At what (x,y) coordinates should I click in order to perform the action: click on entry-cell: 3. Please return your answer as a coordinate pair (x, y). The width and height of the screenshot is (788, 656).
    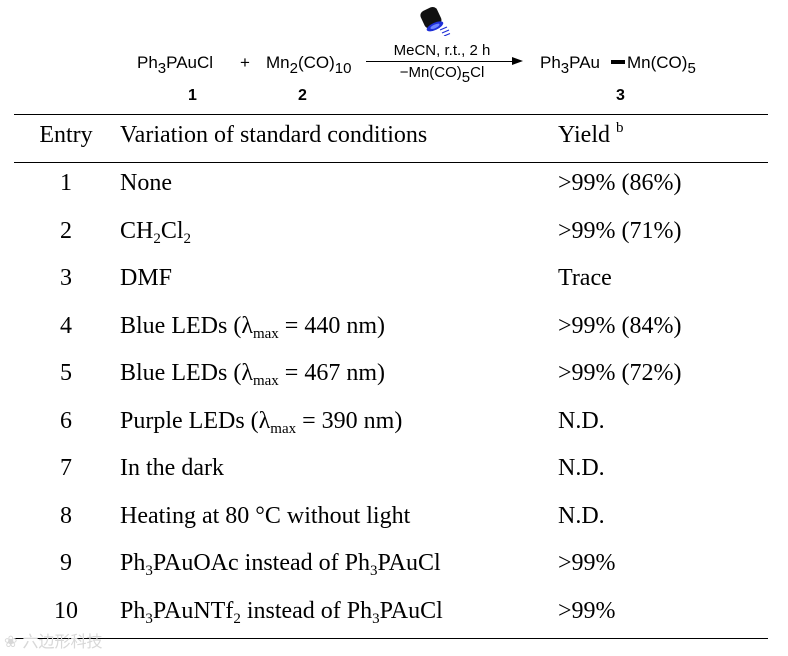
    Looking at the image, I should click on (66, 278).